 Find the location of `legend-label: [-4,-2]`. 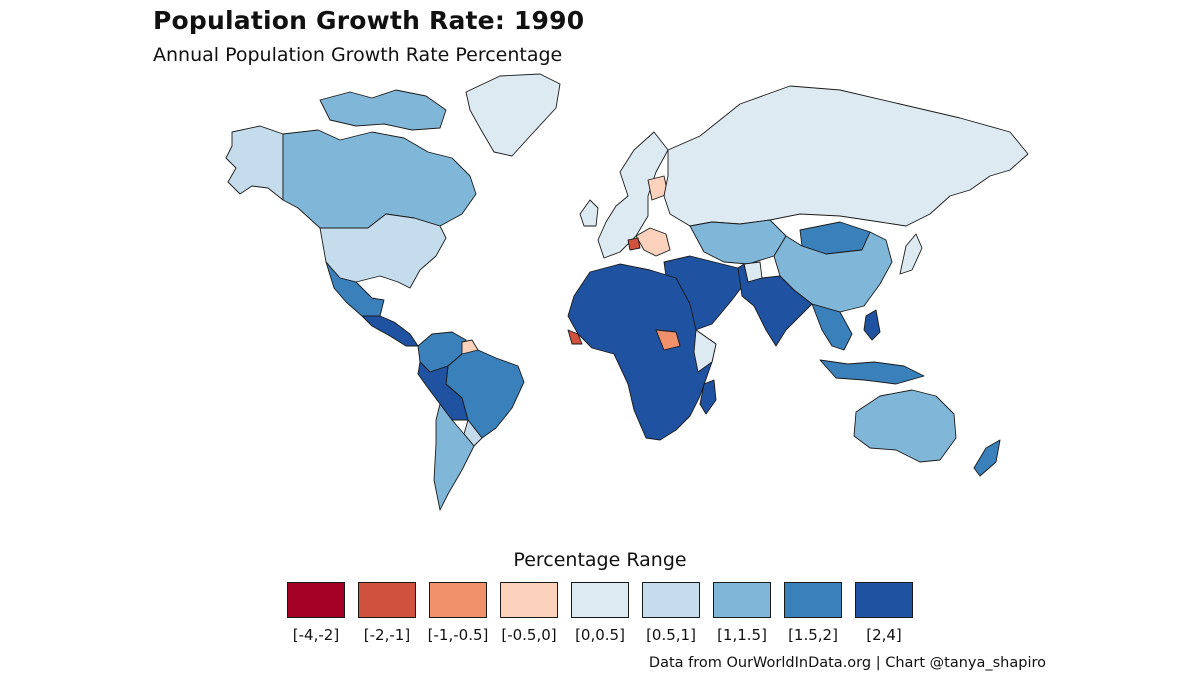

legend-label: [-4,-2] is located at coordinates (316, 635).